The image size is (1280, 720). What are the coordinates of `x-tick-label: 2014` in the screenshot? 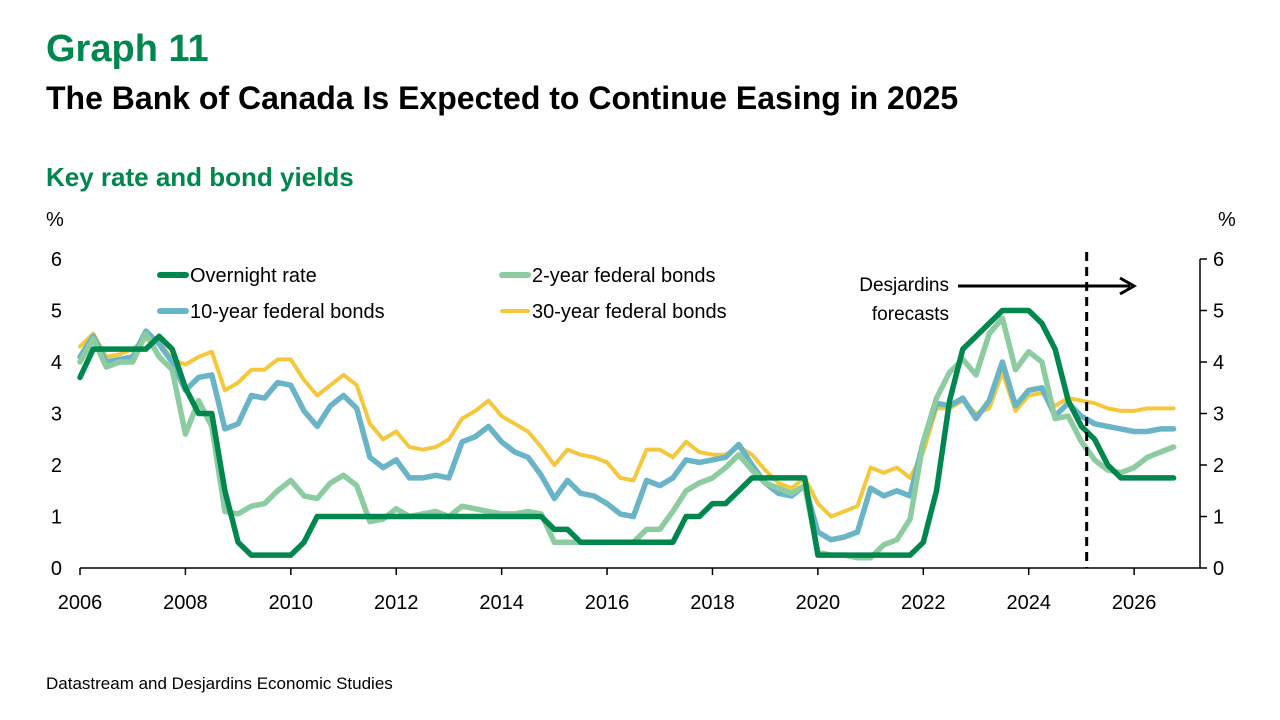 It's located at (501, 603).